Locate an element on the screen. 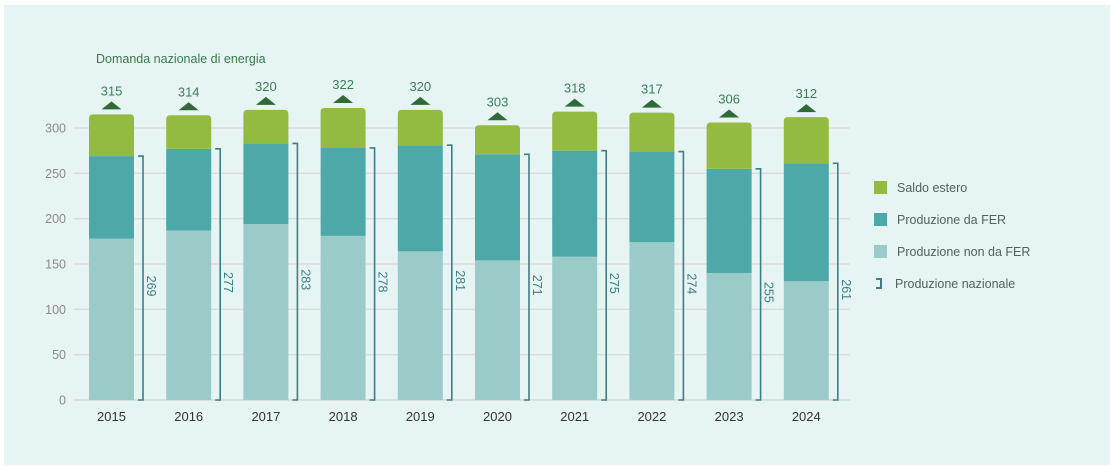  legend-item-saldo-estero: Saldo estero is located at coordinates (952, 187).